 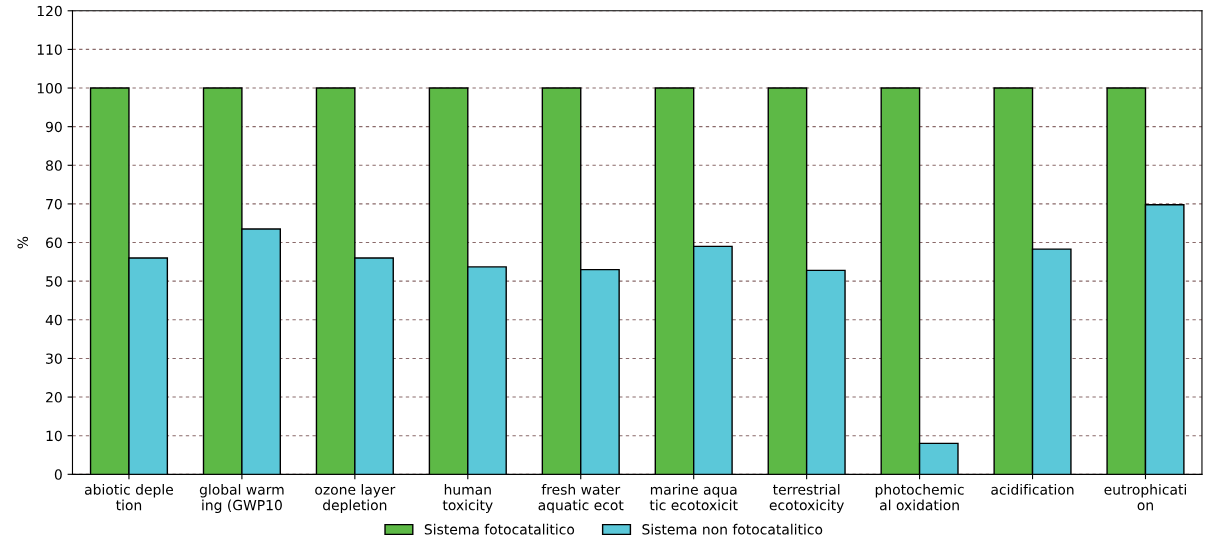 What do you see at coordinates (355, 499) in the screenshot?
I see `x-tick-label: ozone layer depletion` at bounding box center [355, 499].